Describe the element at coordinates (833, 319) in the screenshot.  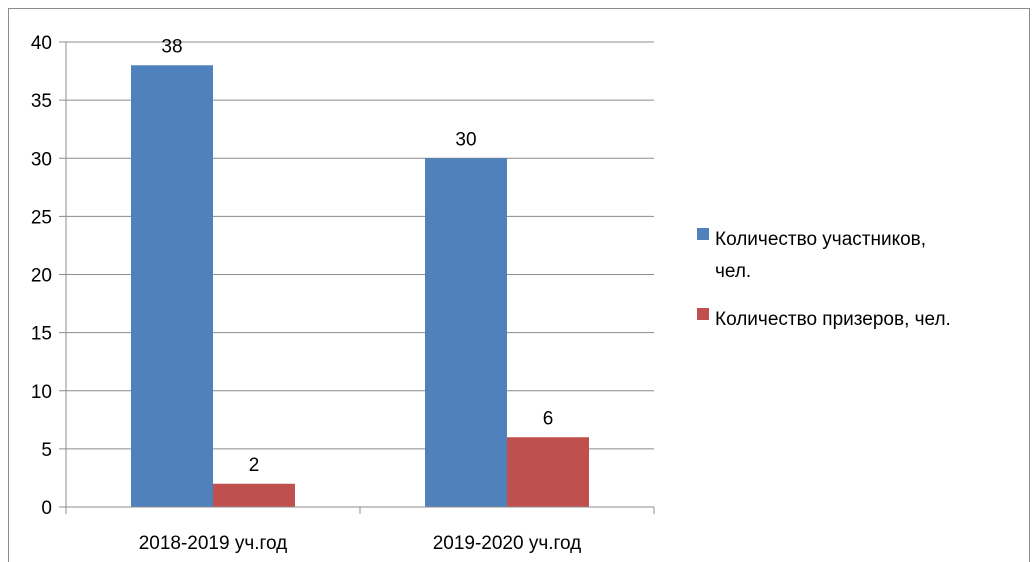
I see `legend-label: Количество призеров, чел.` at that location.